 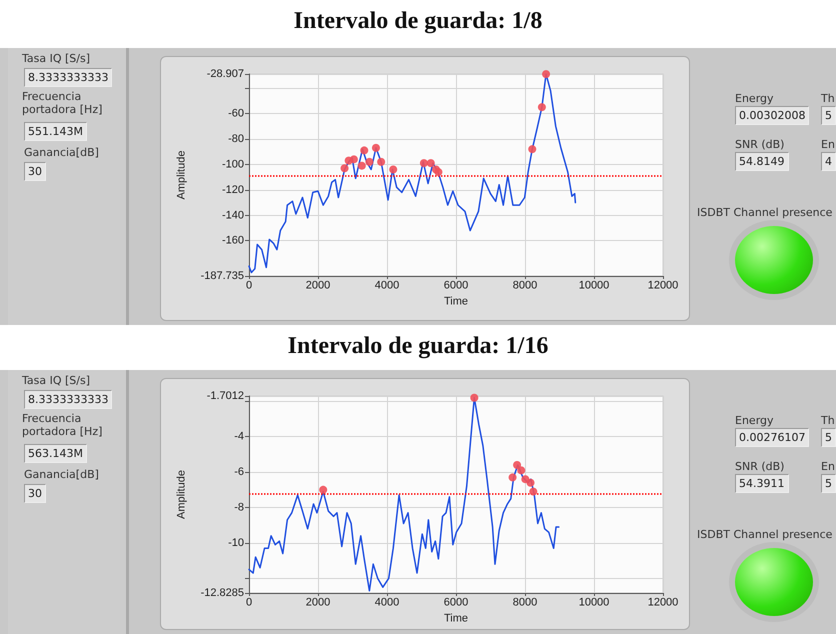 What do you see at coordinates (772, 437) in the screenshot?
I see `text: 0.00276107` at bounding box center [772, 437].